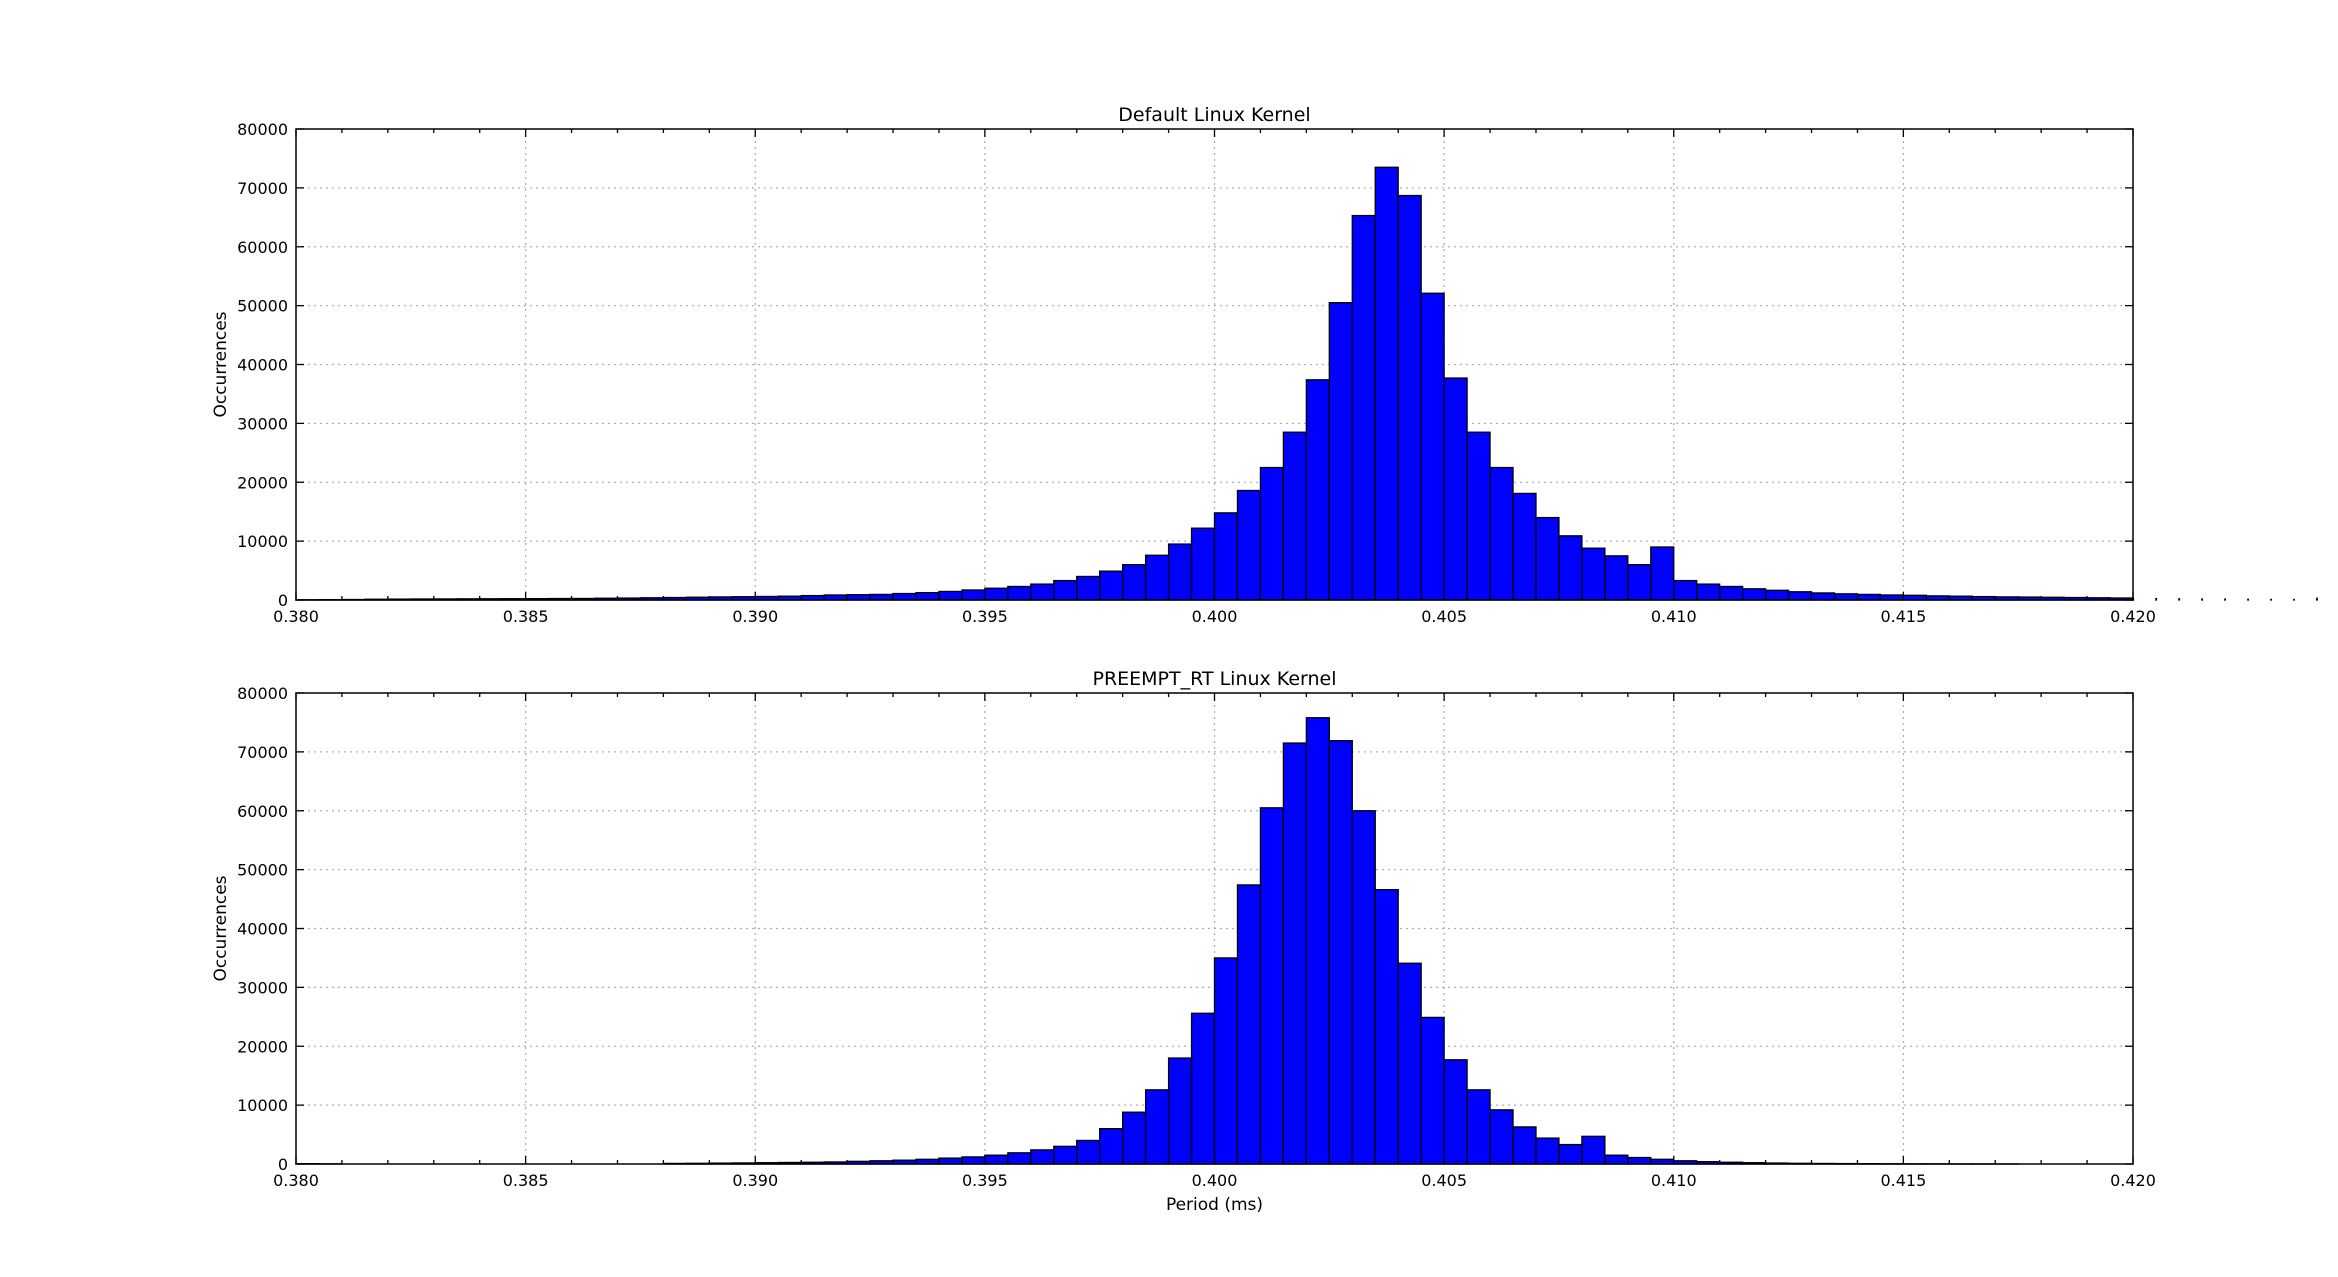 This screenshot has height=1277, width=2338. I want to click on x-axis-label: Period (ms), so click(1214, 1205).